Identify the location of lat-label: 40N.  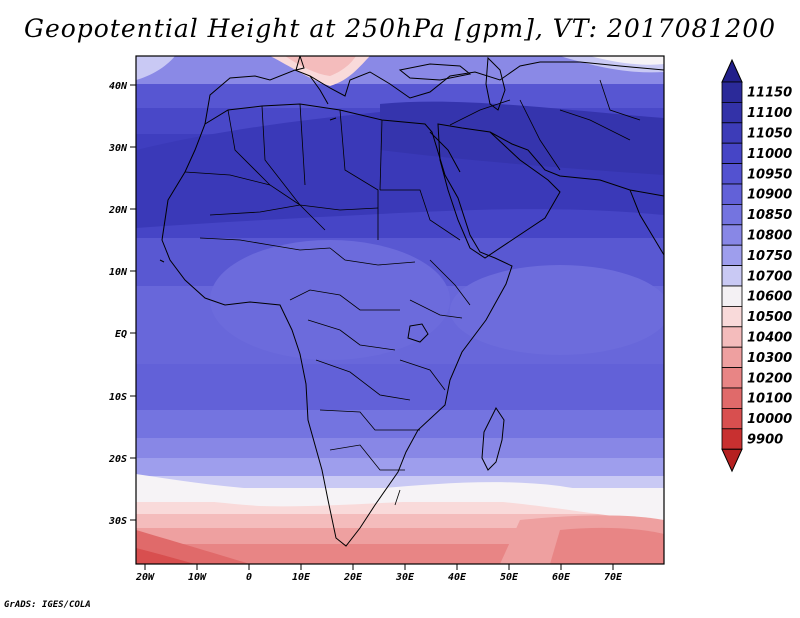
(118, 86).